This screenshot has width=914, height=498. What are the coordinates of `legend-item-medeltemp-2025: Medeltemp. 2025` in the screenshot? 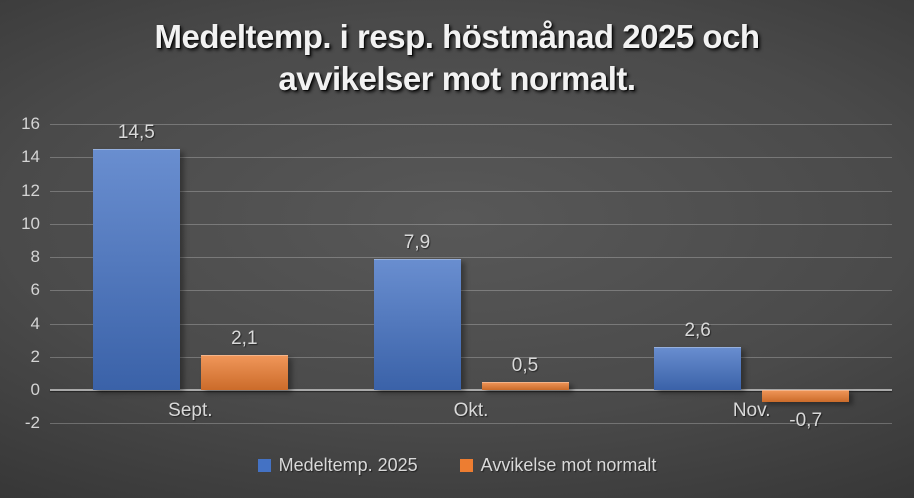 It's located at (337, 465).